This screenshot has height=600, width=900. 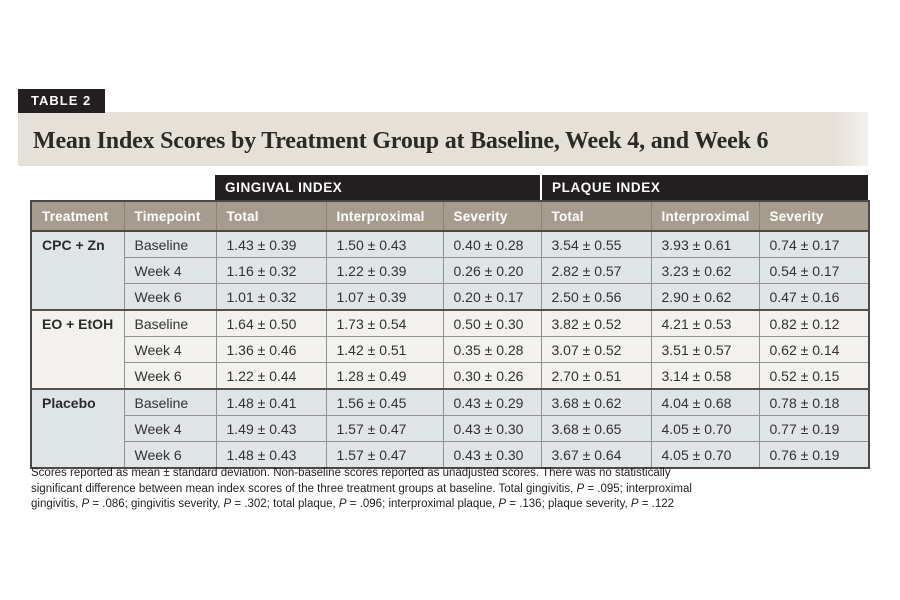 What do you see at coordinates (704, 349) in the screenshot?
I see `value-cell-pi-interproximal: 3.51 ± 0.57` at bounding box center [704, 349].